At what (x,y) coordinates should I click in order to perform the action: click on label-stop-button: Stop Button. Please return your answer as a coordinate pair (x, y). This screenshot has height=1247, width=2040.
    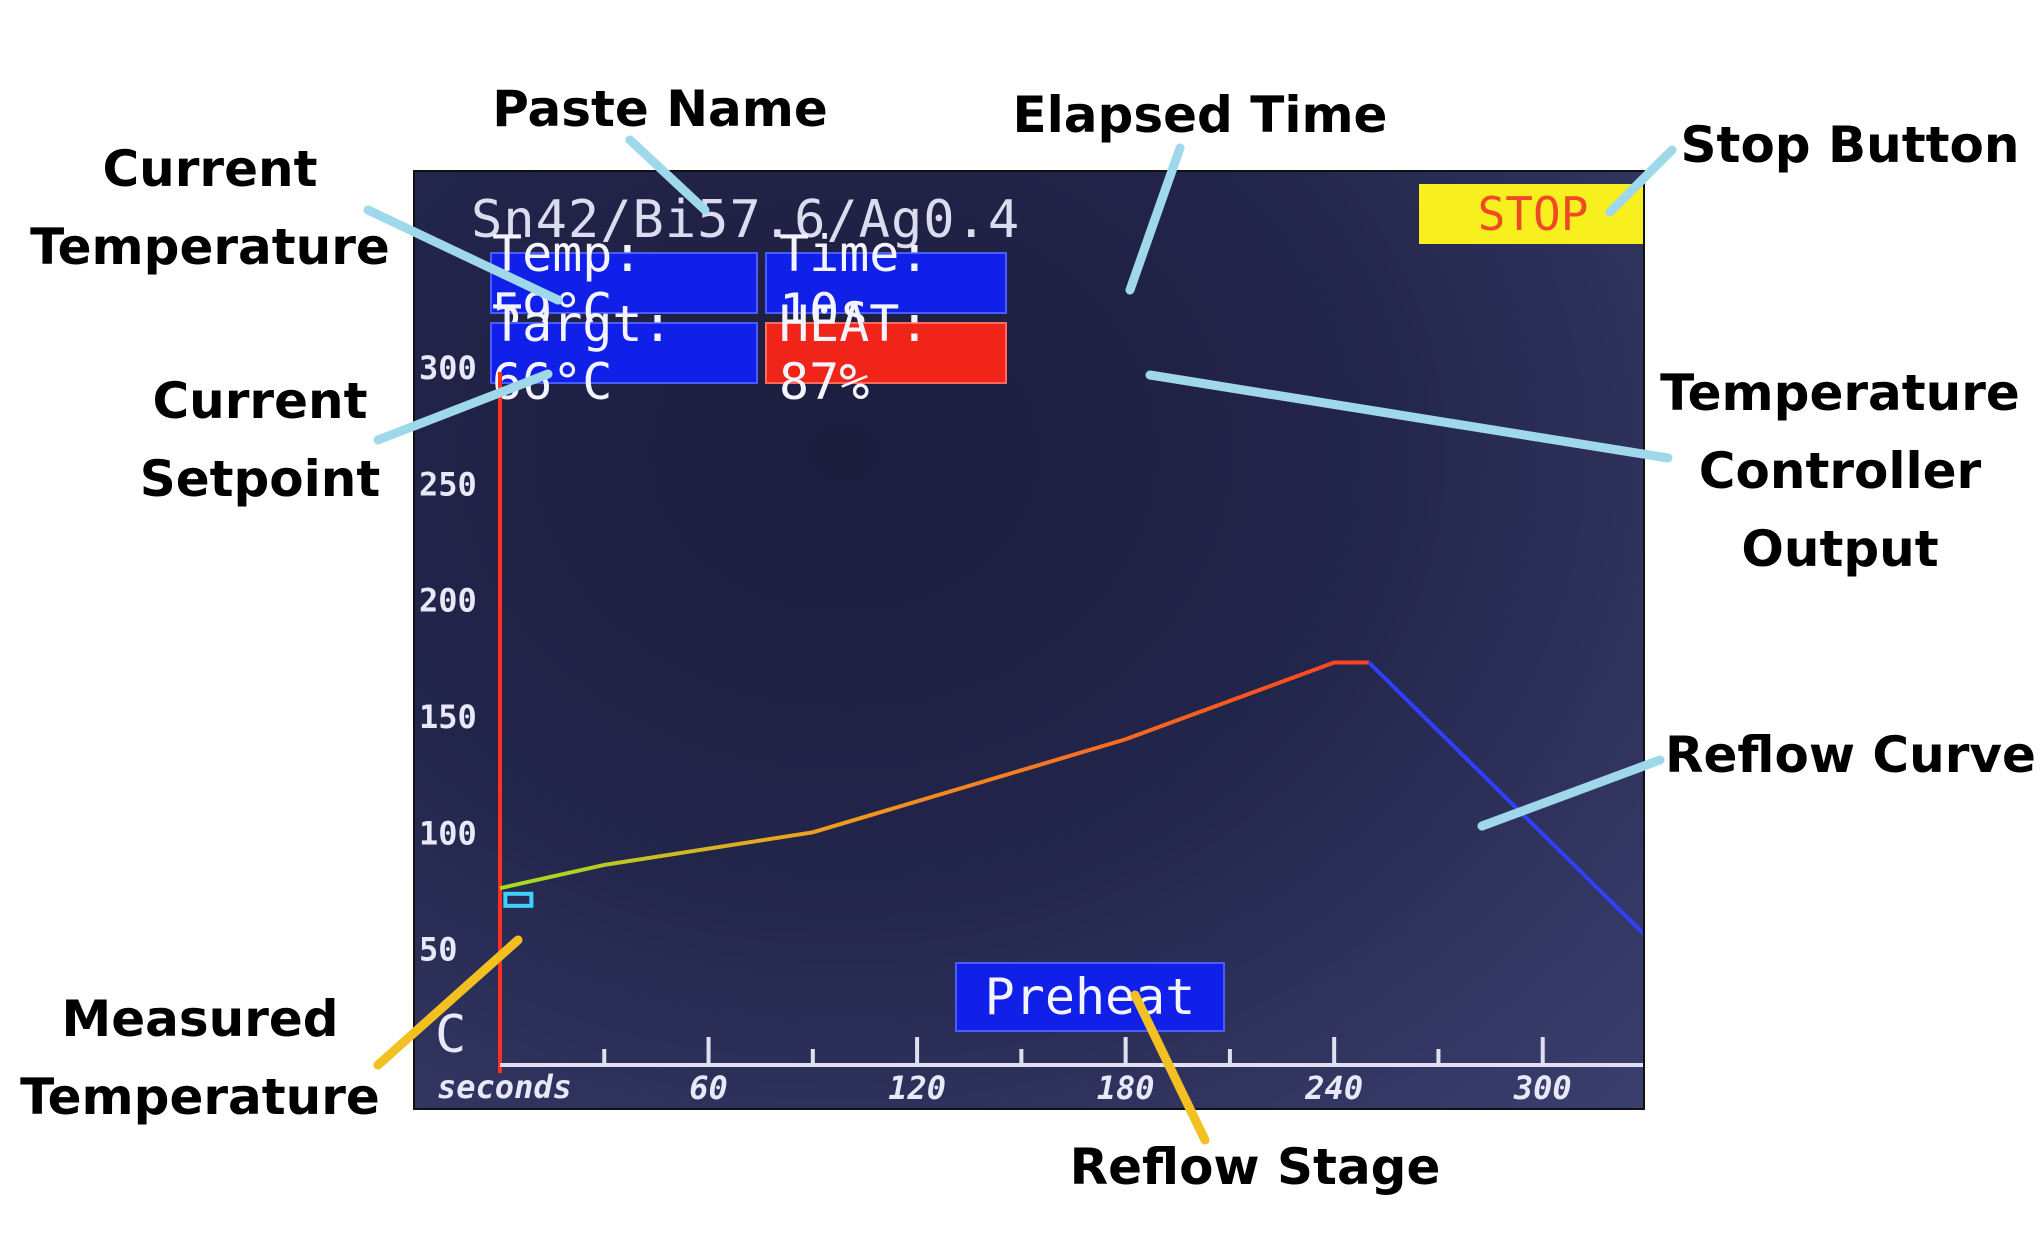
    Looking at the image, I should click on (1850, 145).